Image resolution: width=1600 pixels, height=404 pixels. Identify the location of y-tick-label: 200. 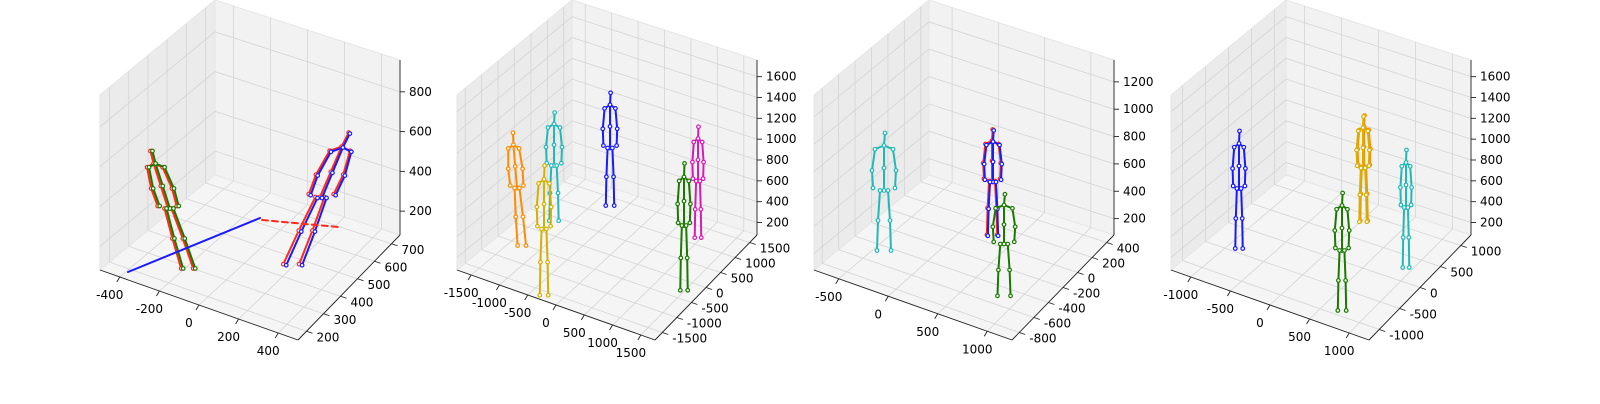
(1113, 264).